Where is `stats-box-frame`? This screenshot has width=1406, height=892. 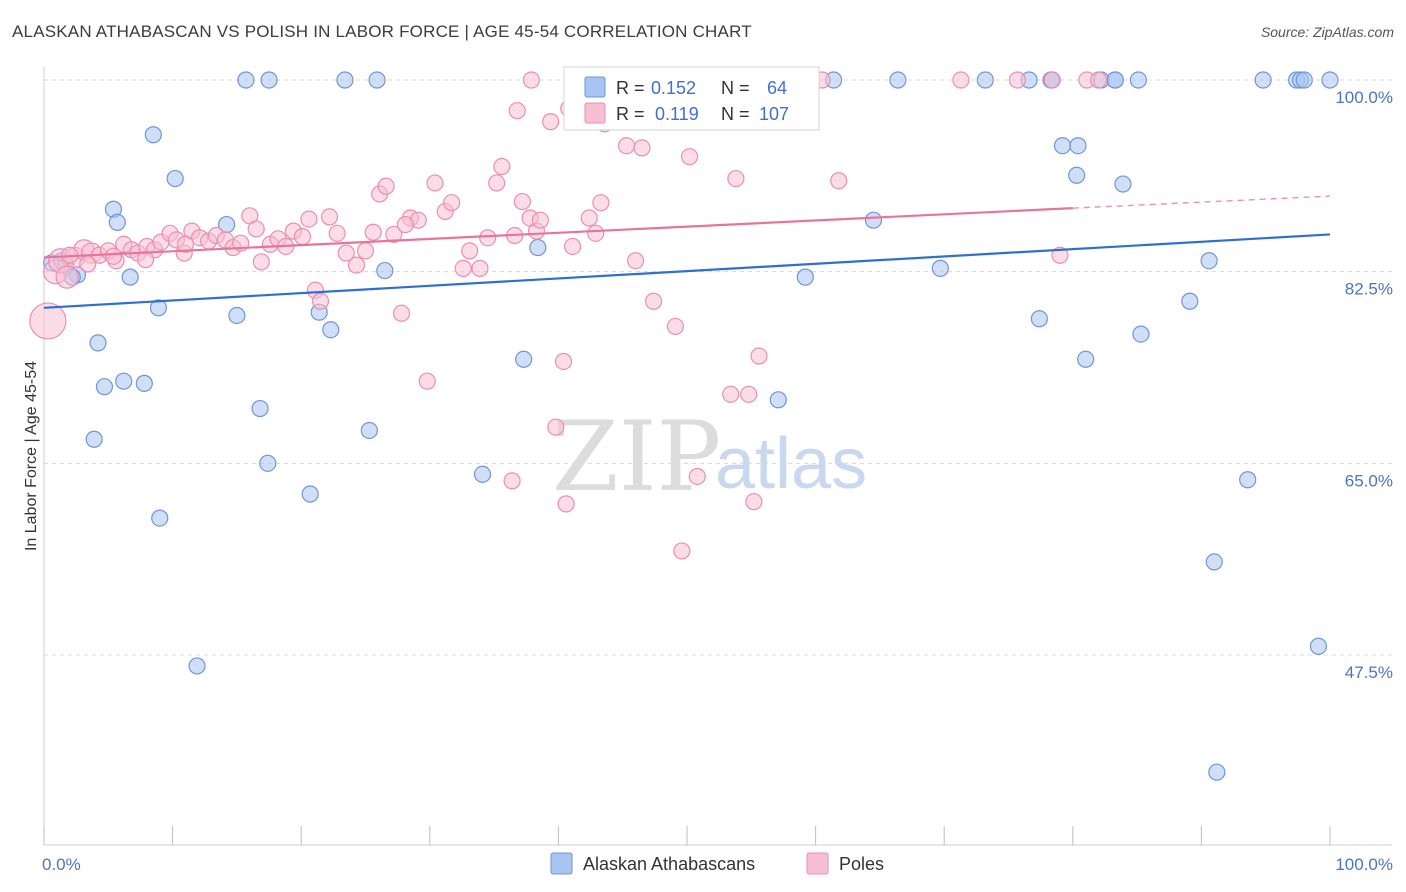 stats-box-frame is located at coordinates (691, 98).